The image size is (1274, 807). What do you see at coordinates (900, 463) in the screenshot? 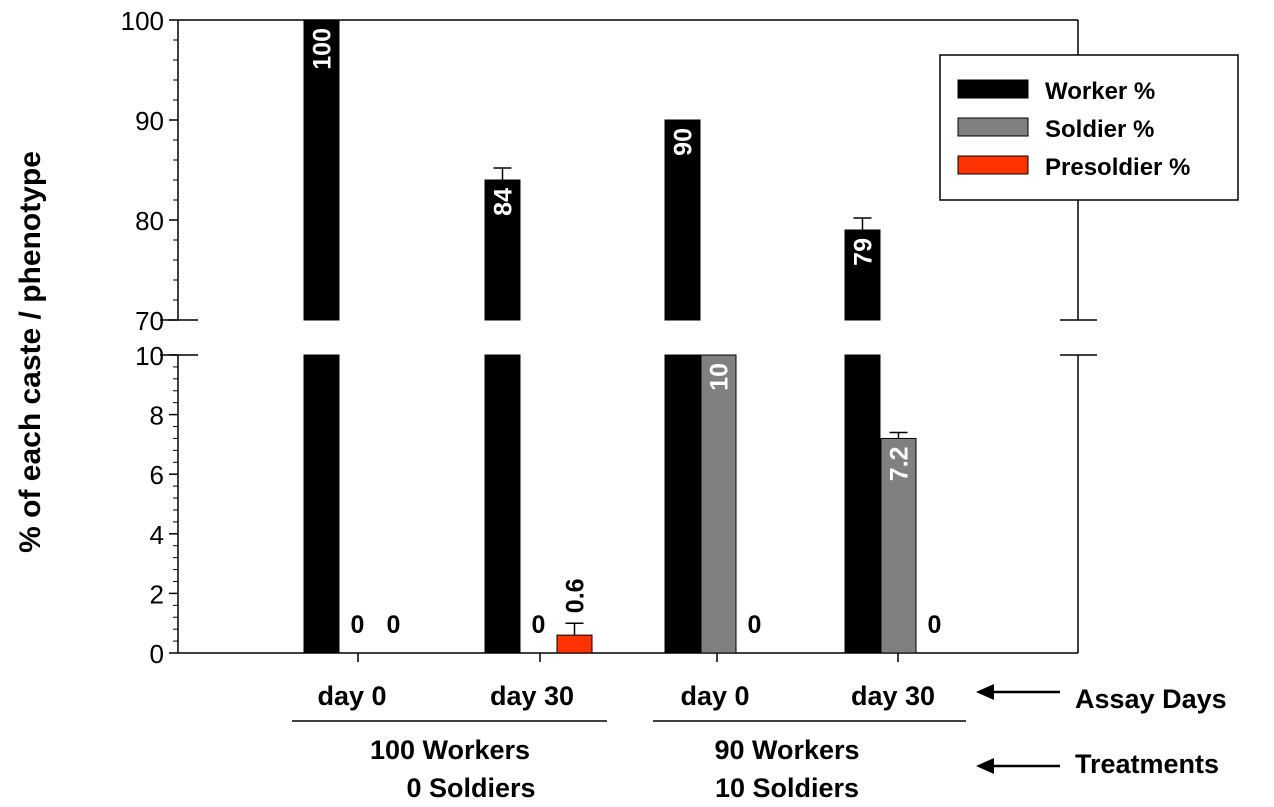
I see `value-label-soldier: 7.2` at bounding box center [900, 463].